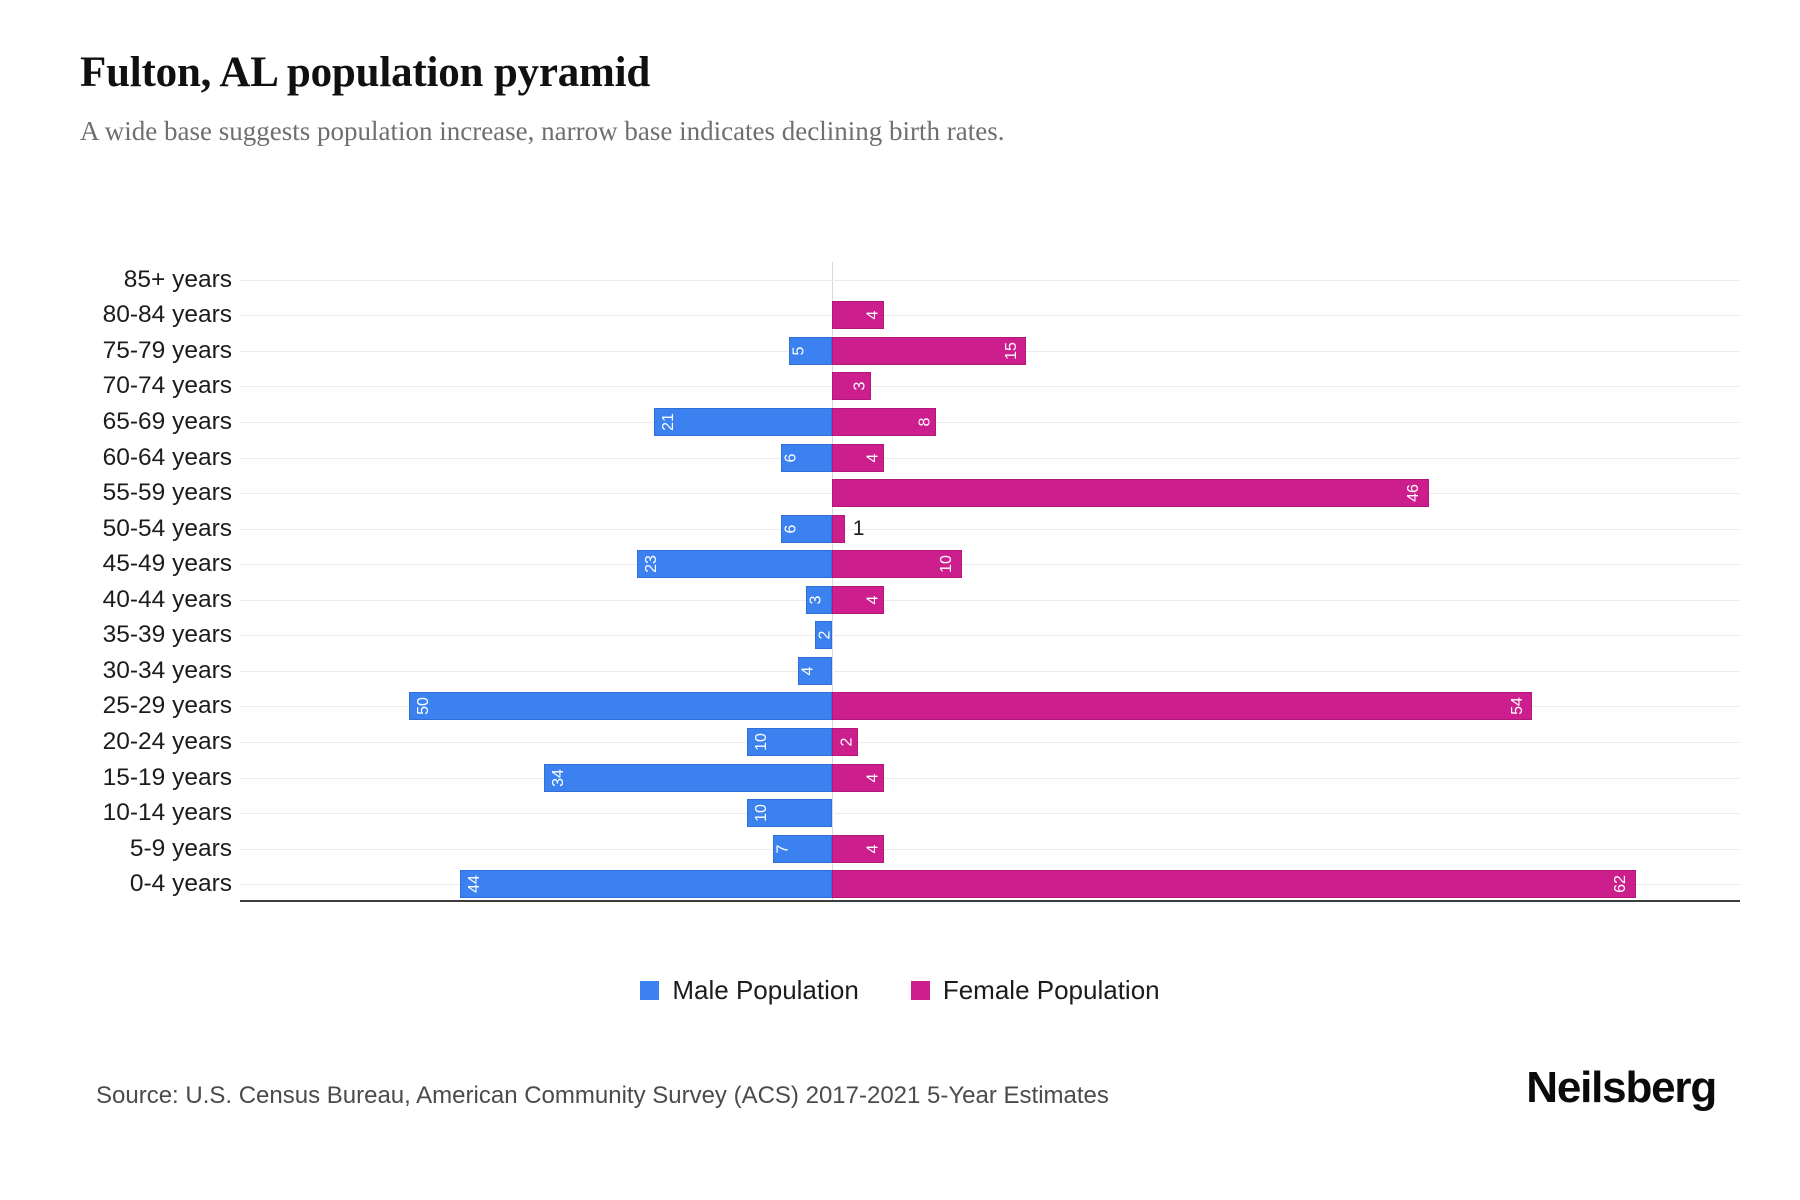 This screenshot has height=1200, width=1800. I want to click on legend-item: Male Population, so click(749, 990).